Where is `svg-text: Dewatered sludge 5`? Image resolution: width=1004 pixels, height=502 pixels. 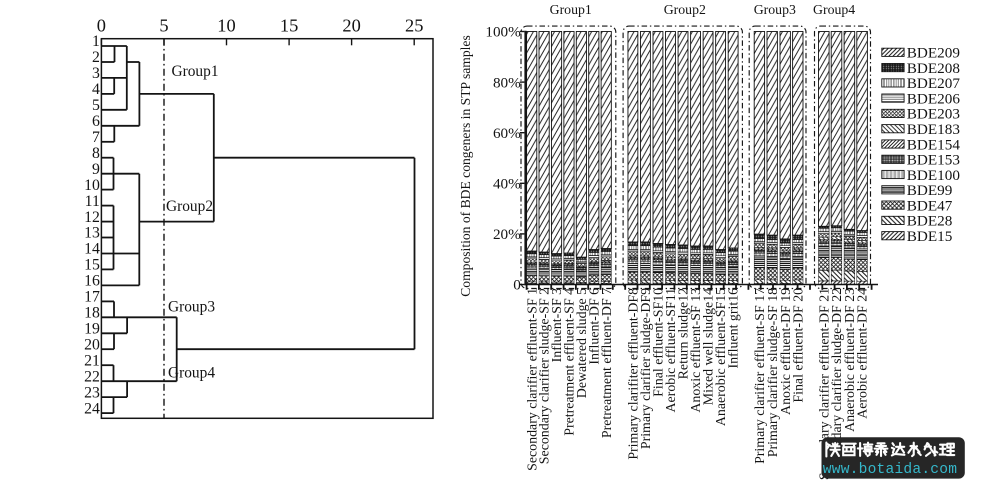
svg-text: Dewatered sludge 5 is located at coordinates (582, 343).